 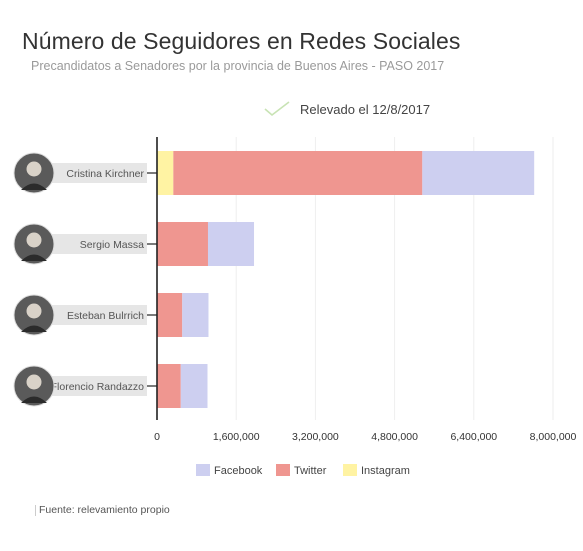 I want to click on legend-label: Twitter, so click(x=310, y=471).